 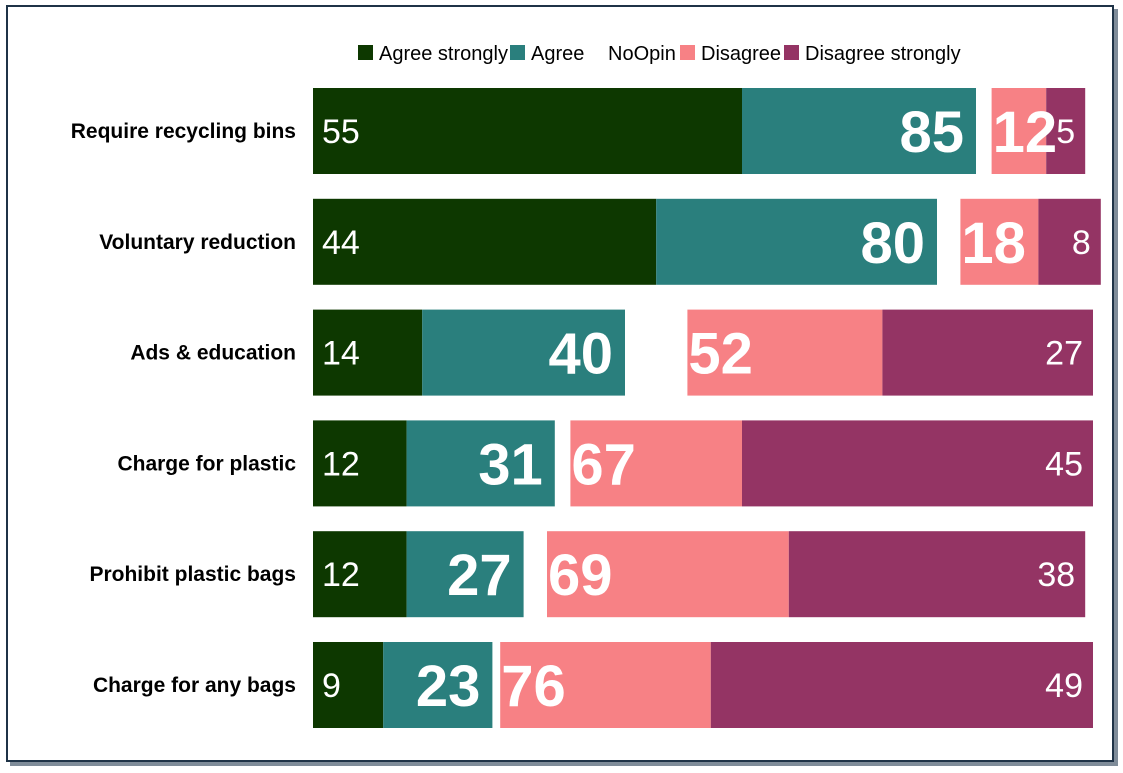 I want to click on bar-voluntary-reduction-agree, so click(x=796, y=241).